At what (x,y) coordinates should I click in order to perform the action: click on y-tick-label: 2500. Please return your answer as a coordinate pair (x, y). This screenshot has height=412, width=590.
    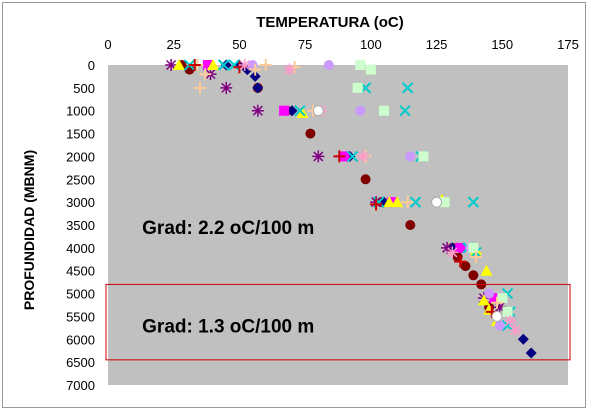
    Looking at the image, I should click on (80, 179).